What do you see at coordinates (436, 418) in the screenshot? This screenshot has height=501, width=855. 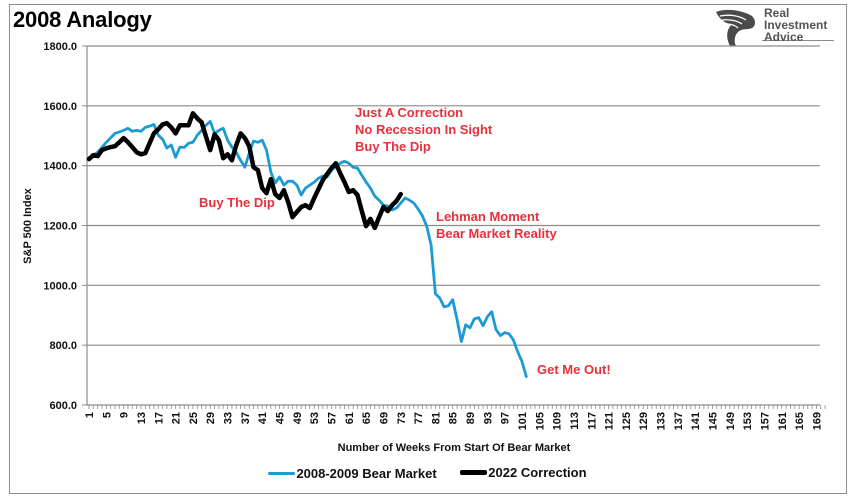 I see `x-tick-label: 81` at bounding box center [436, 418].